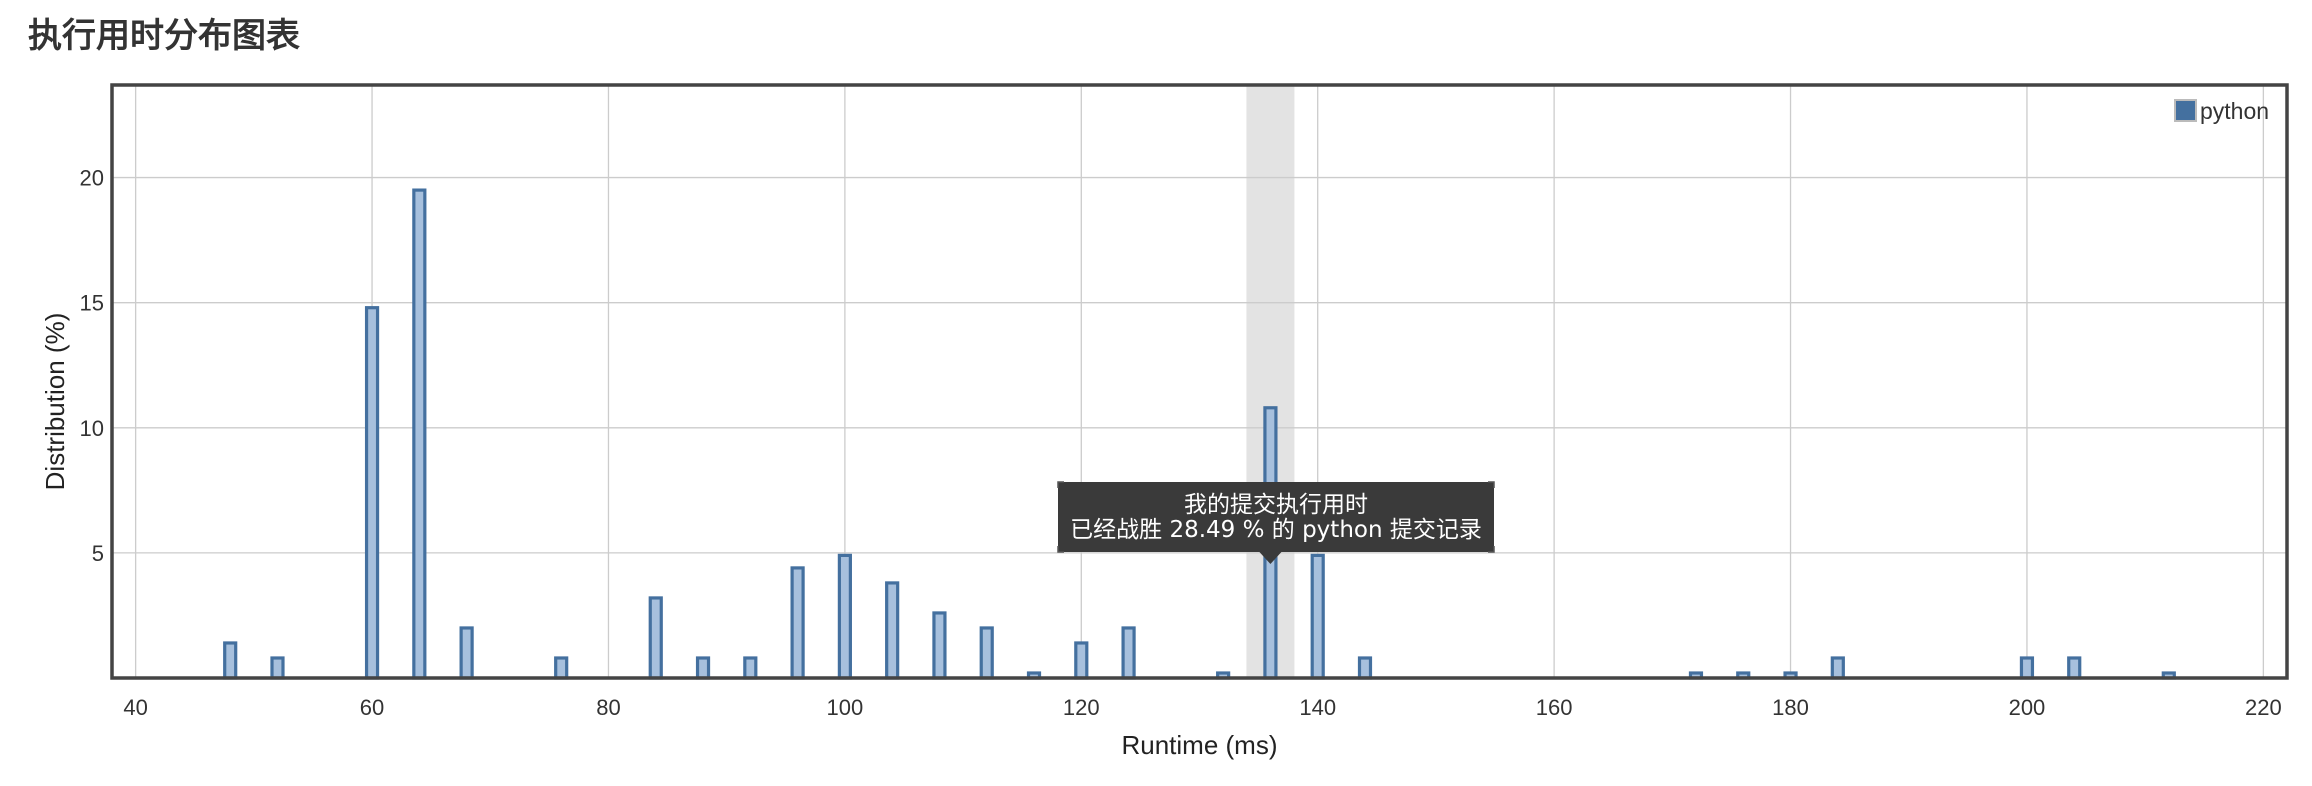 The image size is (2312, 786). I want to click on x-tick-label: 200, so click(2027, 707).